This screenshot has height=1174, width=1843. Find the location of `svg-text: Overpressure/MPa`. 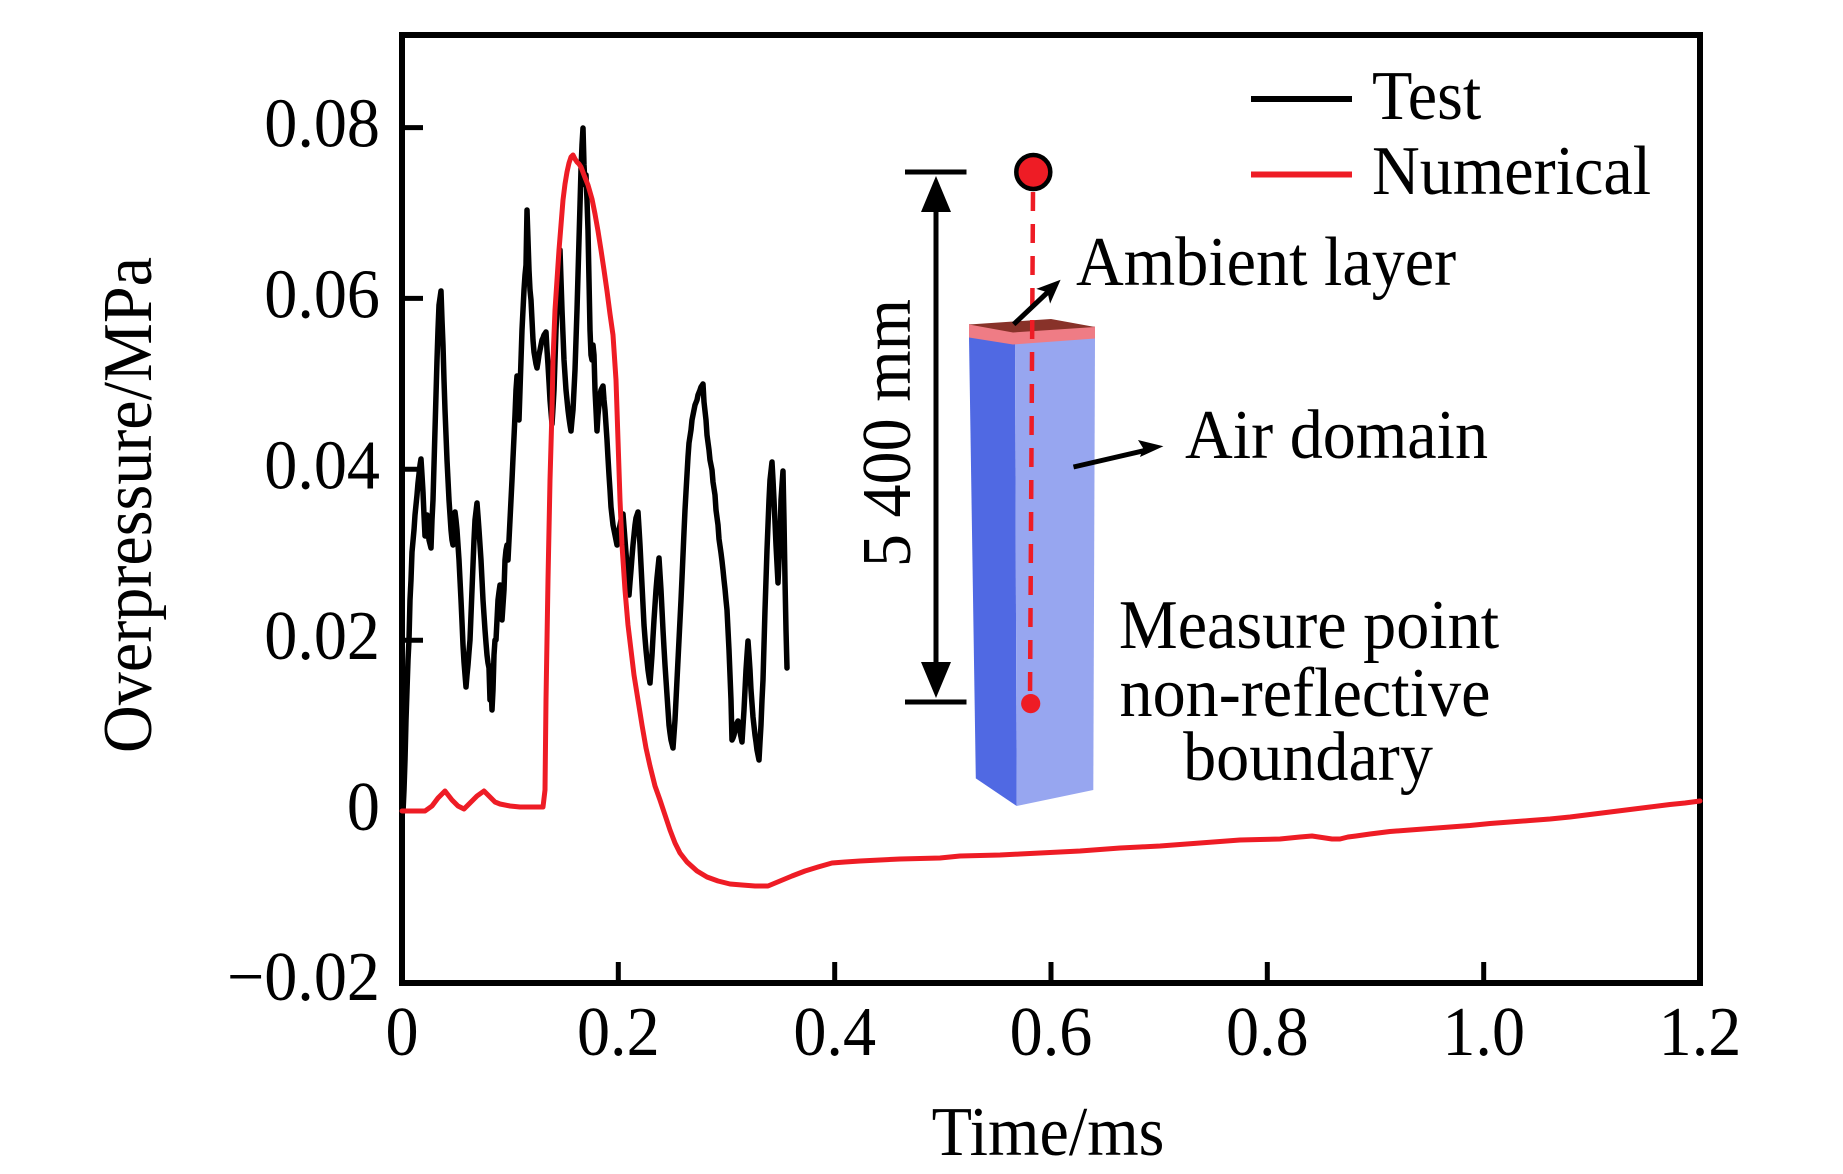

svg-text: Overpressure/MPa is located at coordinates (127, 505).